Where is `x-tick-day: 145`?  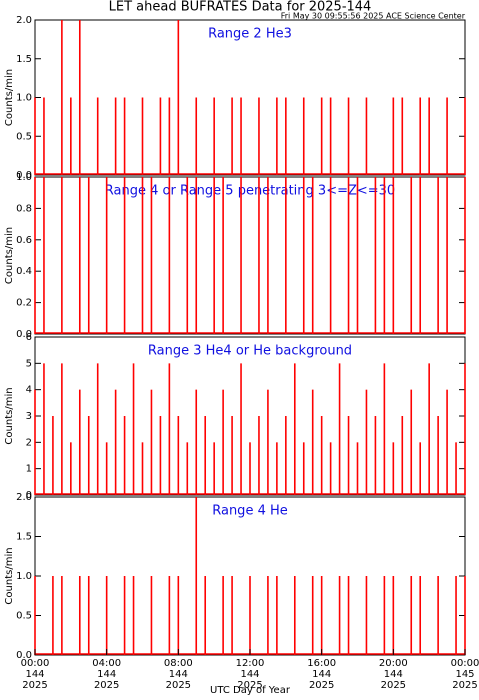 x-tick-day: 145 is located at coordinates (464, 674).